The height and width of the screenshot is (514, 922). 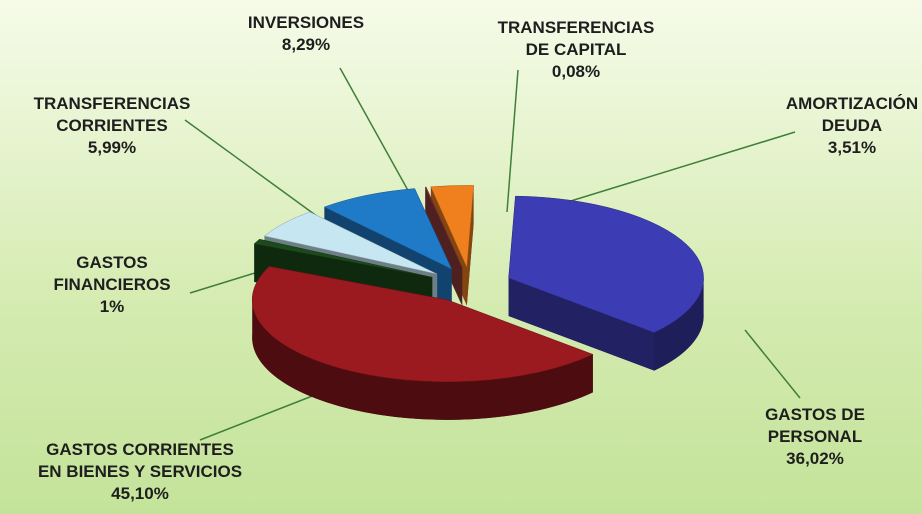 I want to click on category-label: TRANSFERENCIAS CORRIENTES, so click(x=112, y=114).